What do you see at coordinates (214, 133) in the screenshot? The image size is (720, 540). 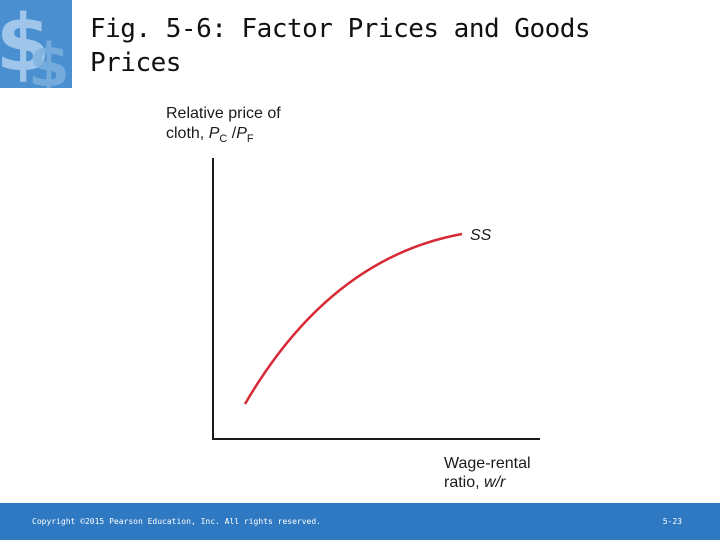 I see `y-axis-var-p1: P` at bounding box center [214, 133].